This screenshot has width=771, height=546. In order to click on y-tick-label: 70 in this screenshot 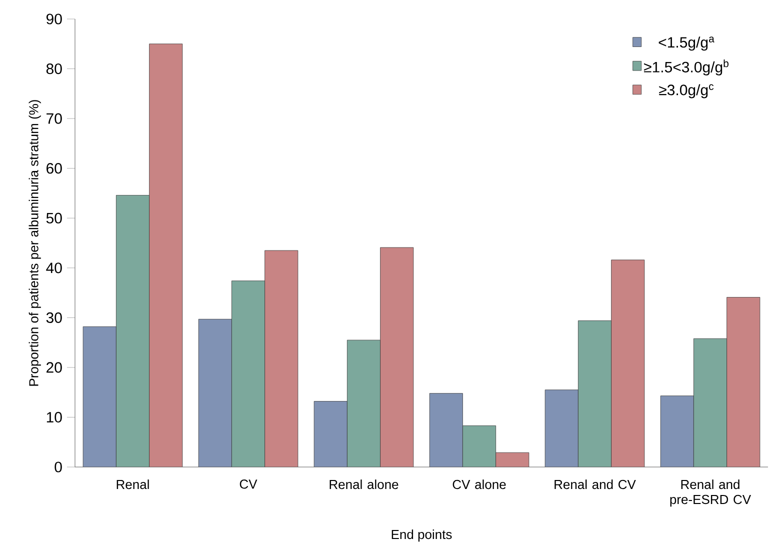, I will do `click(54, 118)`.